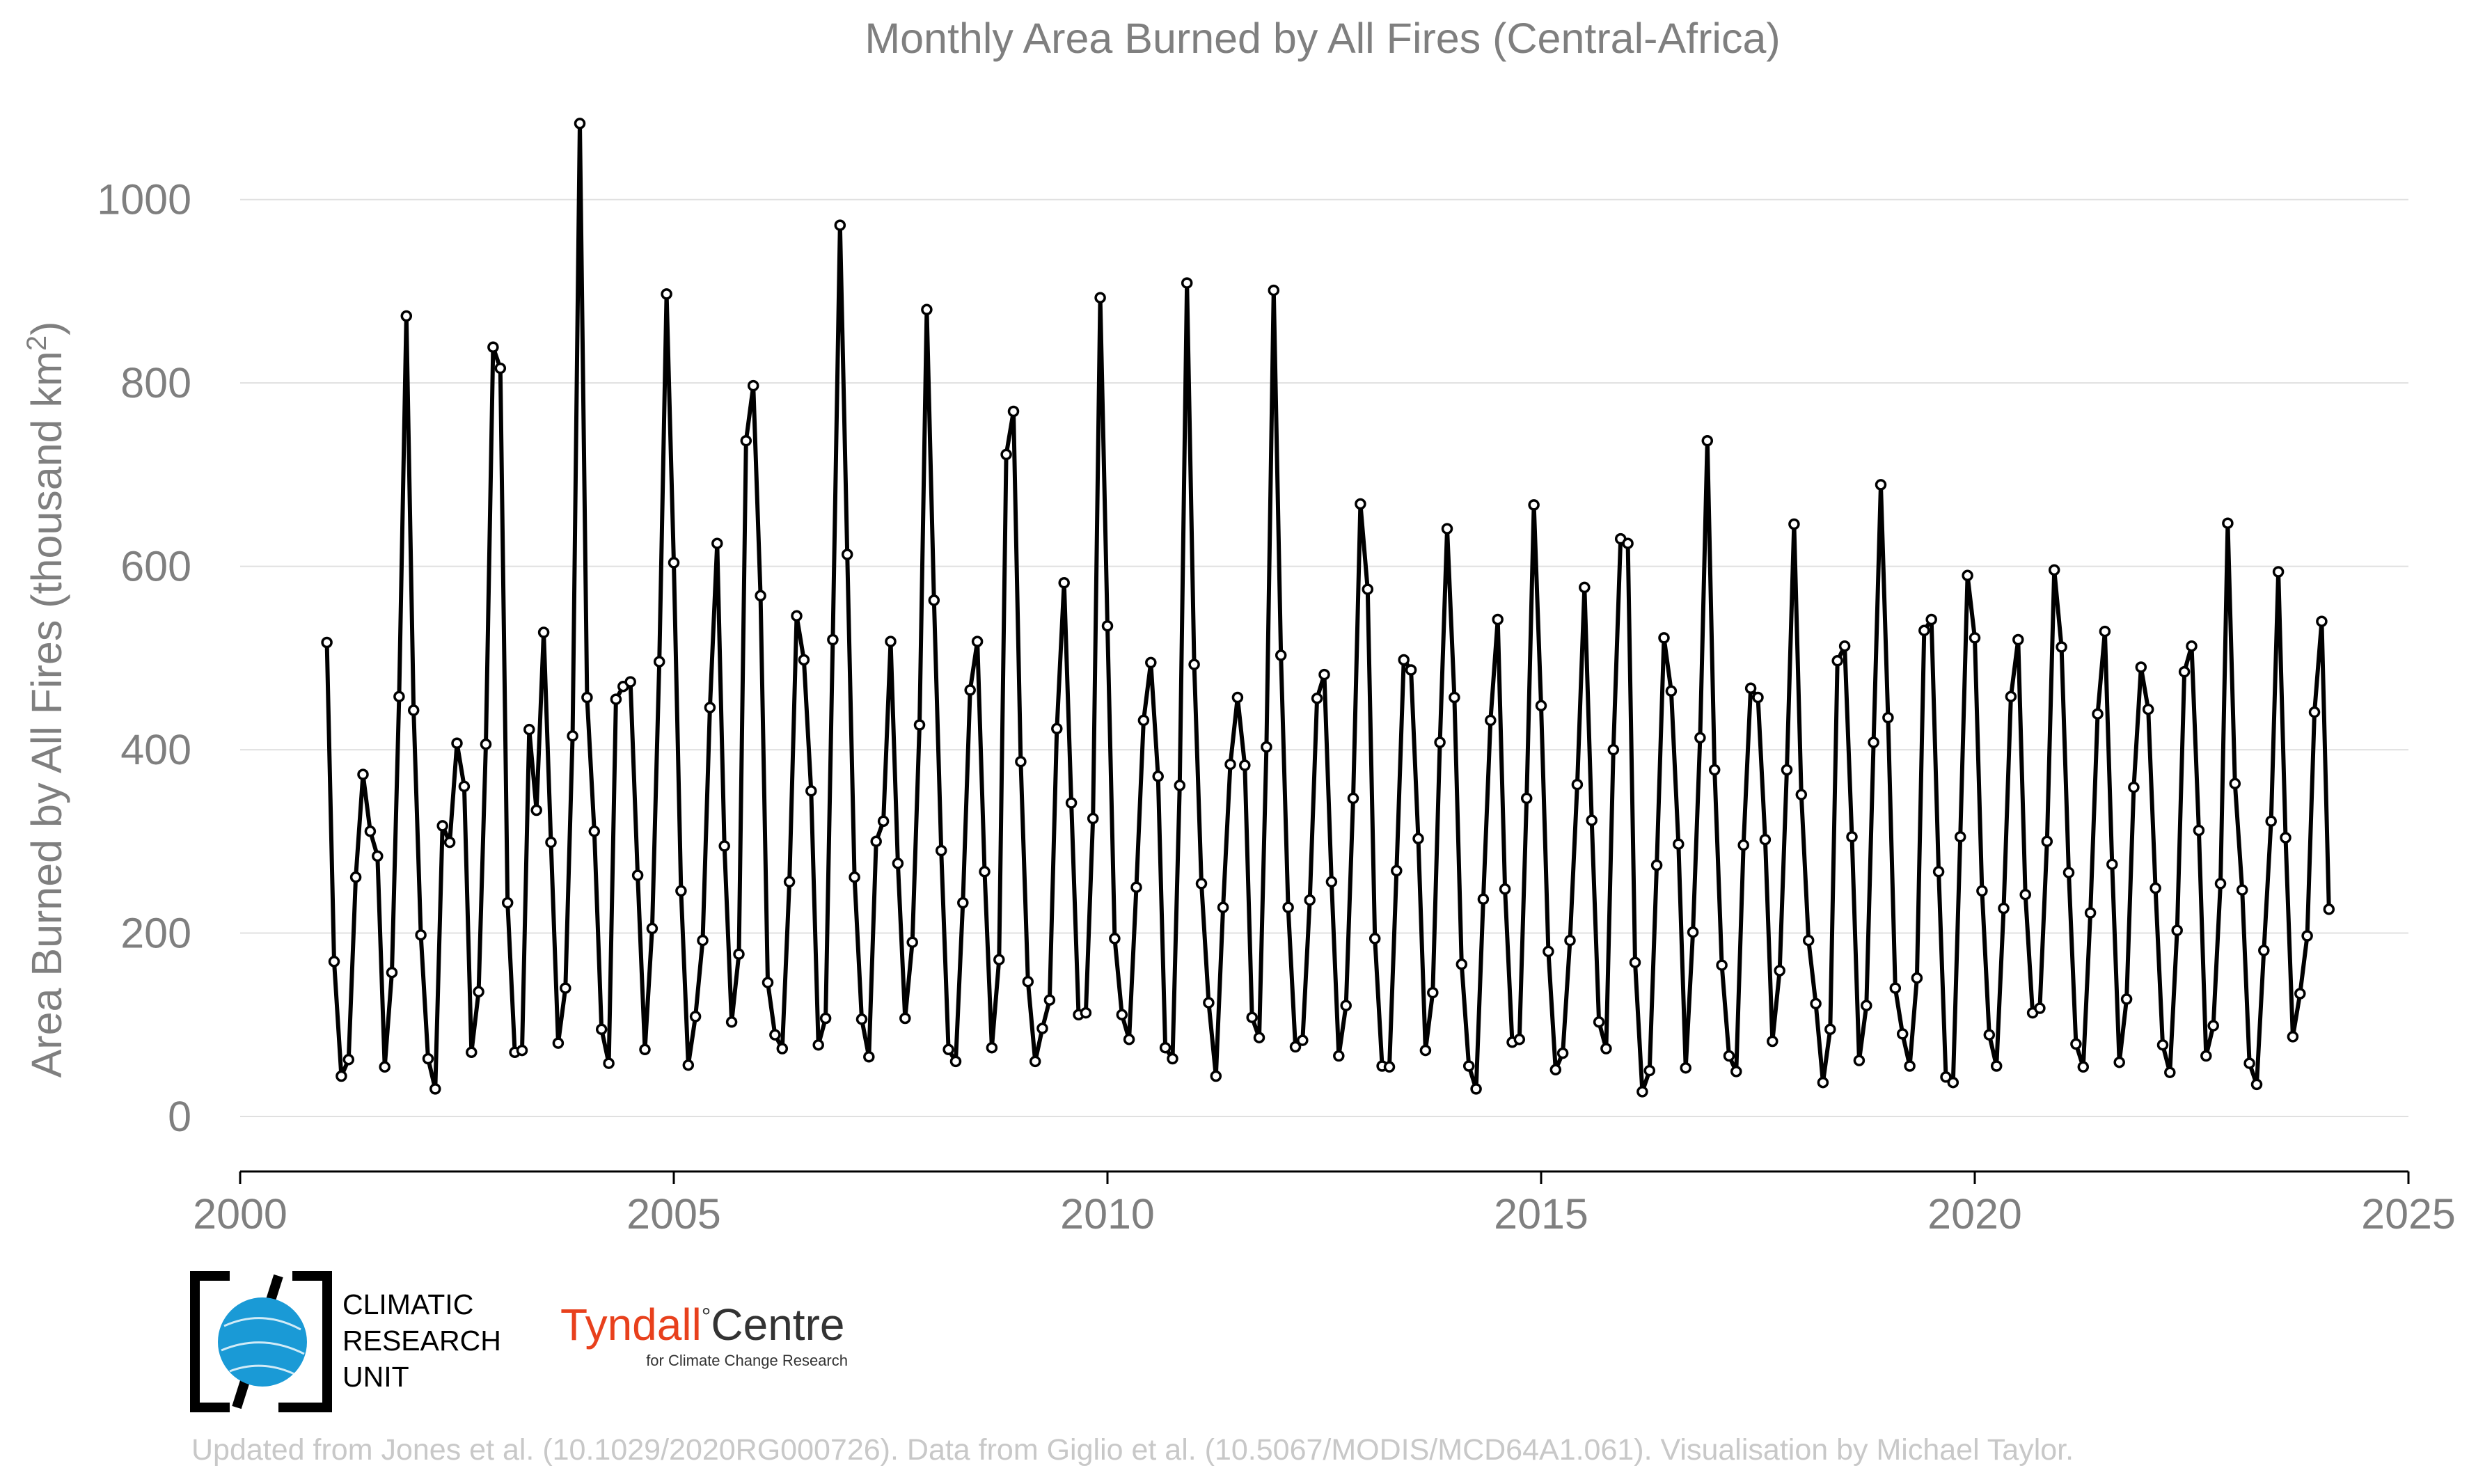 The height and width of the screenshot is (1484, 2469). What do you see at coordinates (46, 715) in the screenshot?
I see `y-axis-label-main: Area Burned by All Fires (thousand km` at bounding box center [46, 715].